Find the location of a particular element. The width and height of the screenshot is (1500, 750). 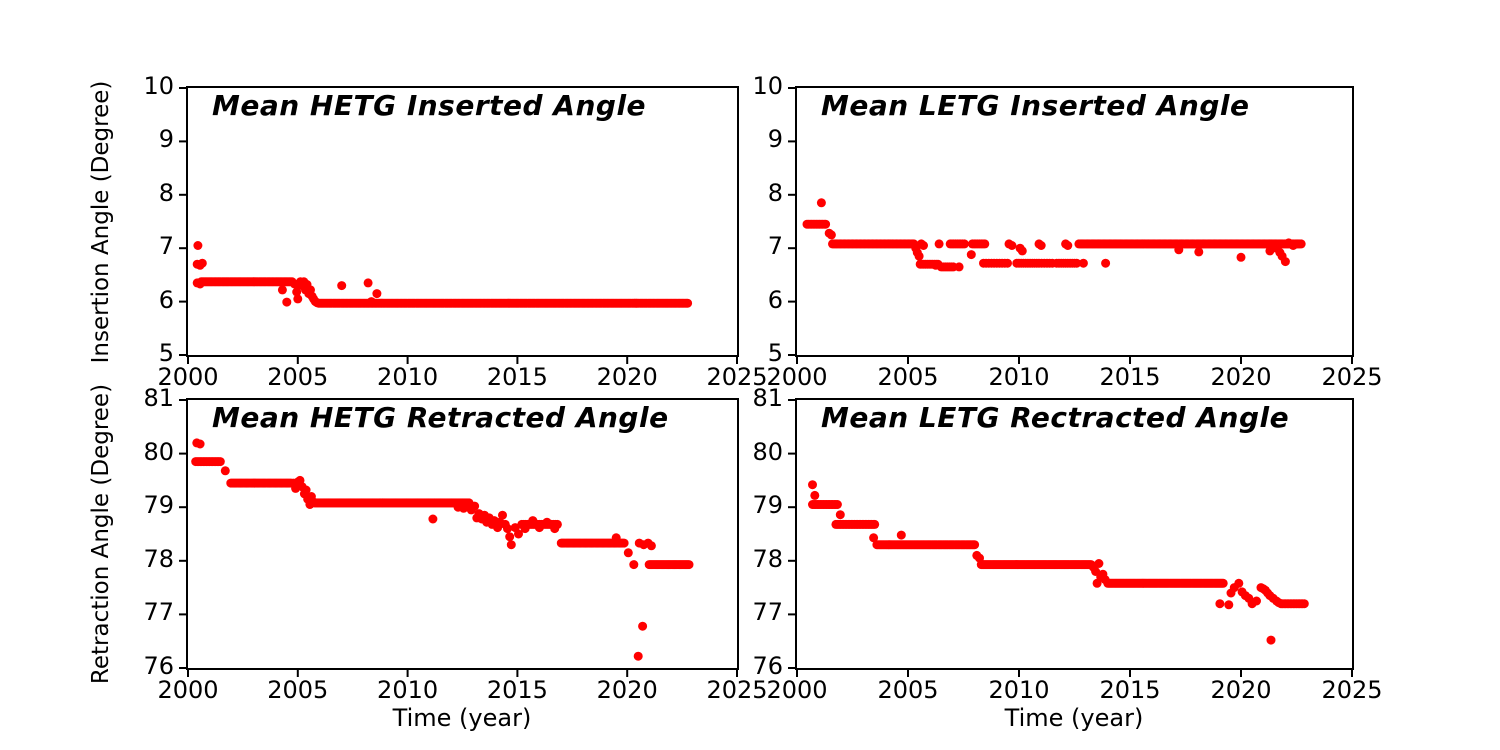

y-tick-label: 6 is located at coordinates (166, 299).